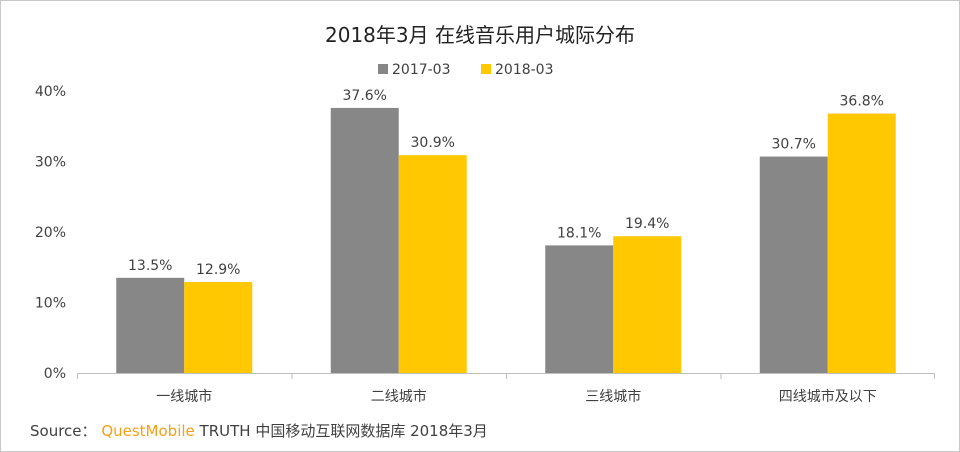 The height and width of the screenshot is (452, 960). I want to click on chart-title: 2018年3月 在线音乐用户城际分布, so click(480, 35).